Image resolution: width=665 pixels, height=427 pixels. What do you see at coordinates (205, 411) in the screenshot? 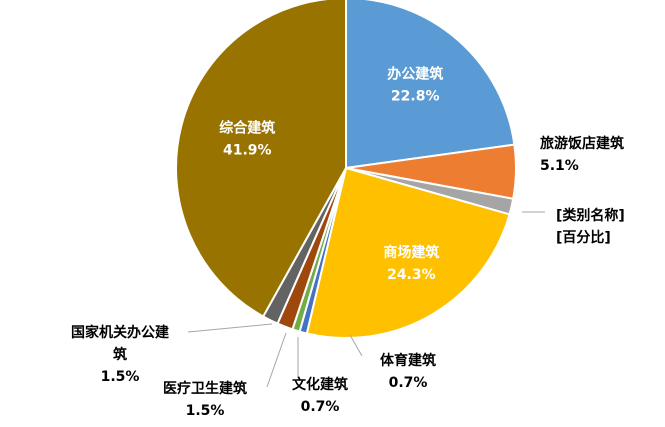
I see `slice-percent-6: 1.5%` at bounding box center [205, 411].